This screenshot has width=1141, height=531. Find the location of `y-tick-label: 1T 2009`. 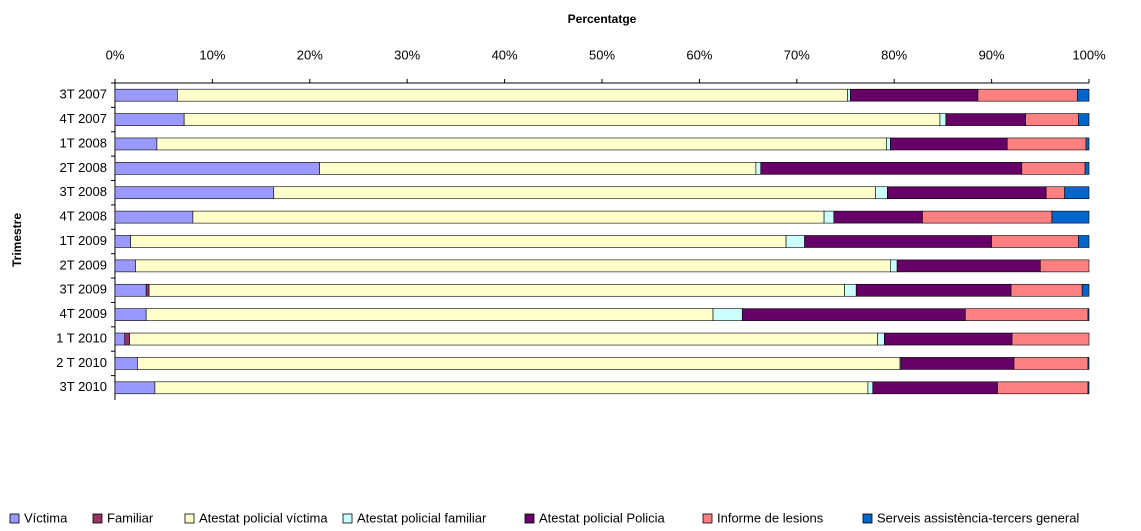

y-tick-label: 1T 2009 is located at coordinates (83, 240).